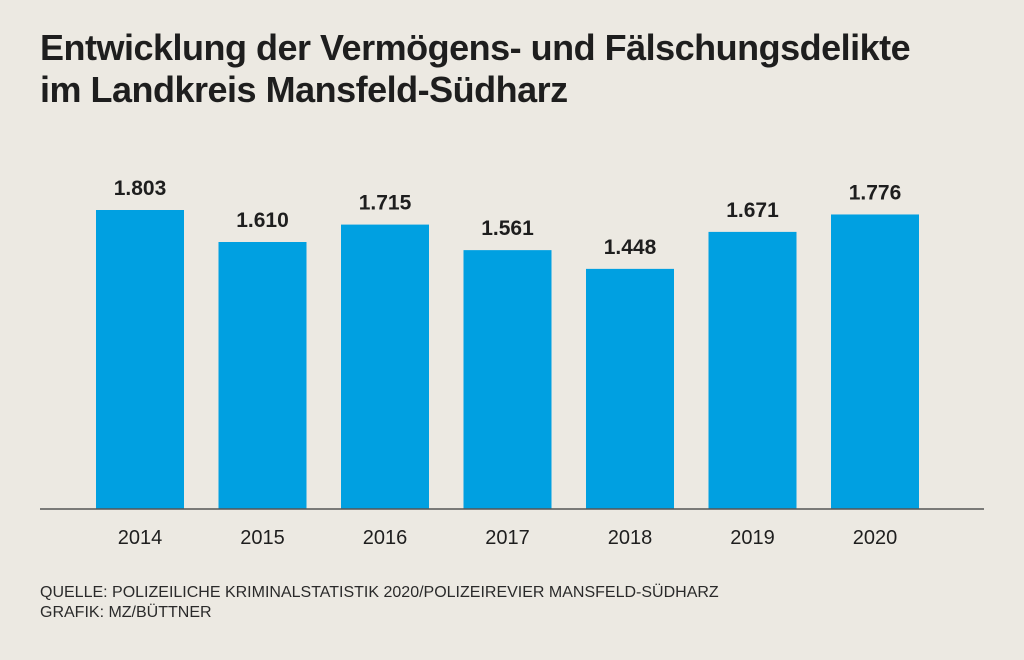 Image resolution: width=1024 pixels, height=660 pixels. I want to click on x-tick-label-2018: 2018, so click(630, 538).